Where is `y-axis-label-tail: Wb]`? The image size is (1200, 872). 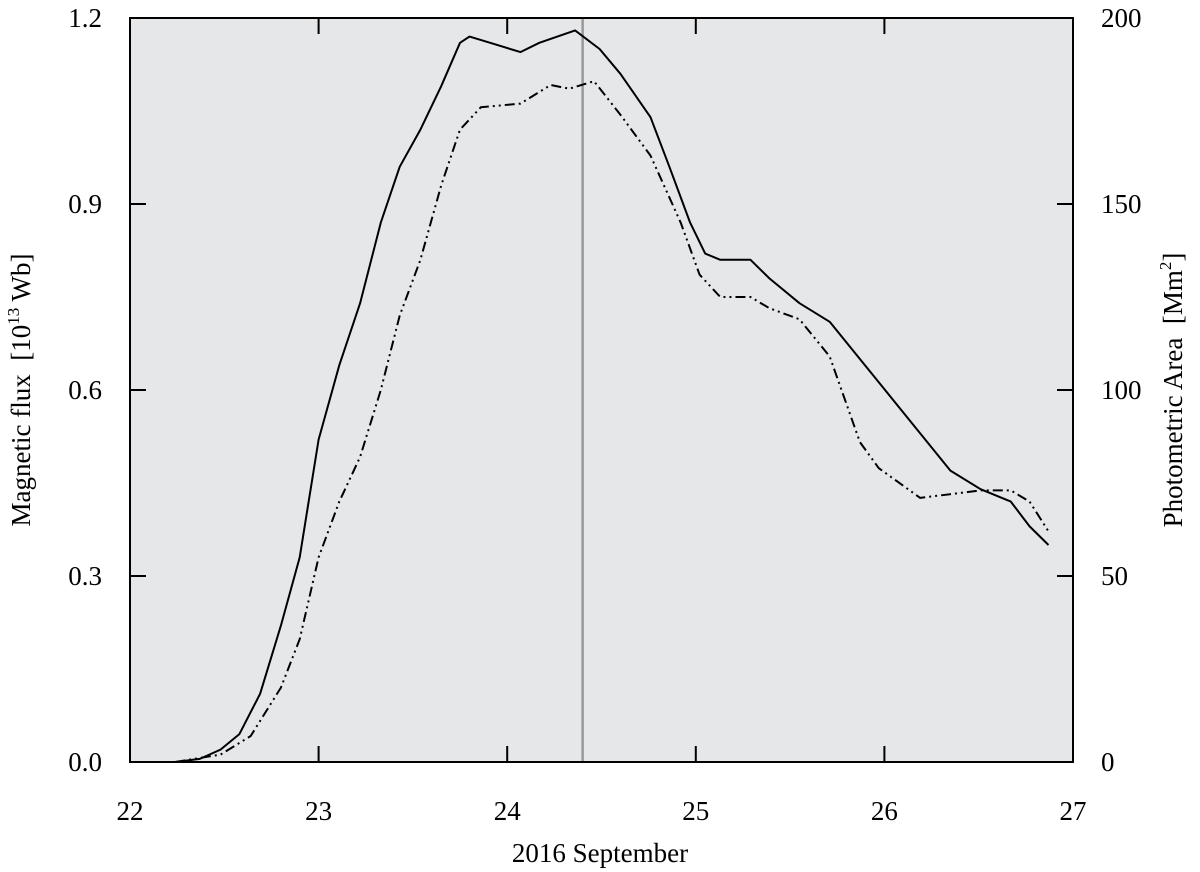 y-axis-label-tail: Wb] is located at coordinates (21, 281).